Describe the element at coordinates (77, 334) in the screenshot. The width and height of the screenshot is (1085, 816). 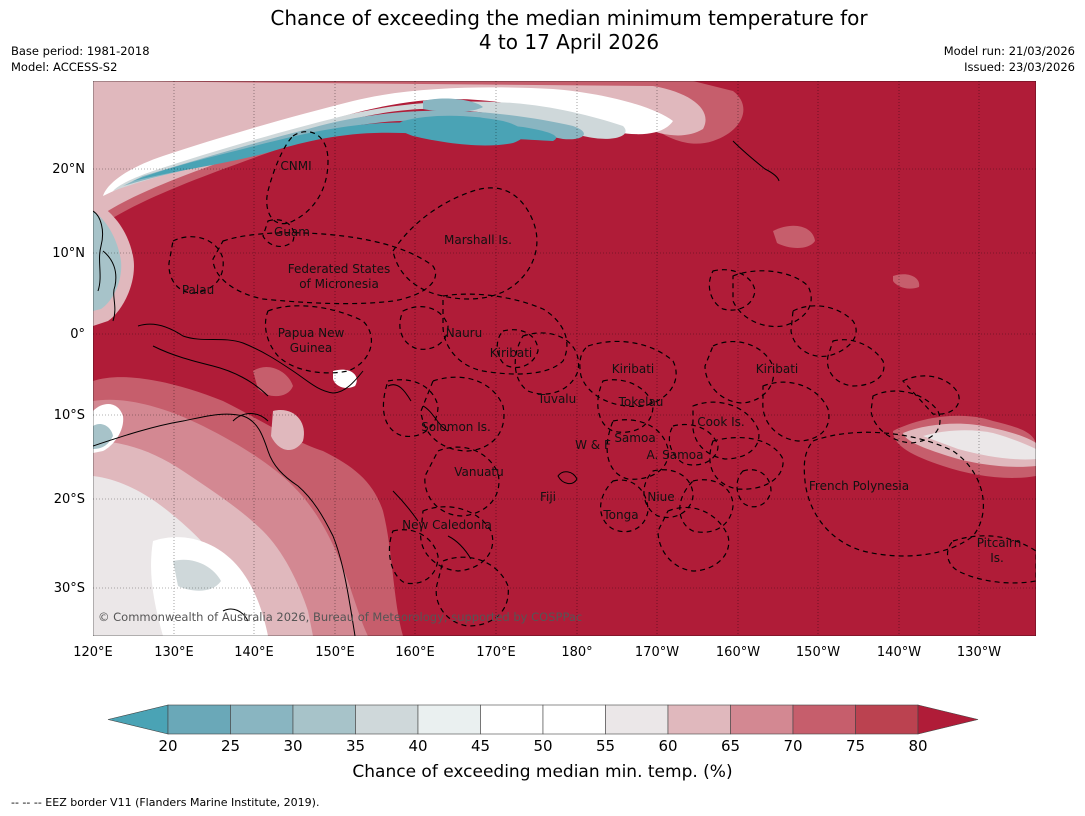
I see `lat-label-0: 0°` at that location.